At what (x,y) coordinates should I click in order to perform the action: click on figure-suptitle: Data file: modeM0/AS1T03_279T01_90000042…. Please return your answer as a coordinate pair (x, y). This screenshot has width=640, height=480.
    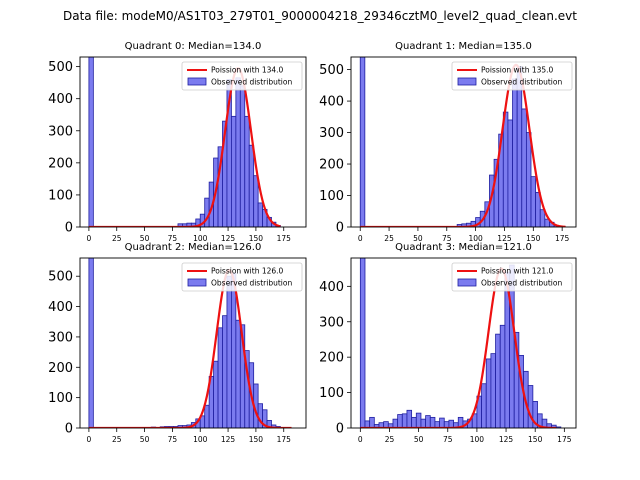
    Looking at the image, I should click on (320, 16).